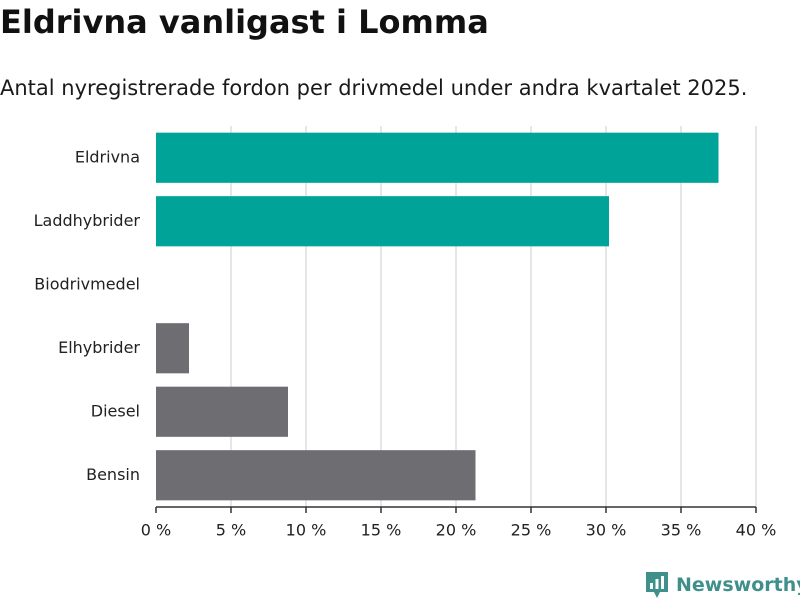  What do you see at coordinates (531, 530) in the screenshot?
I see `x-tick-label: 25 %` at bounding box center [531, 530].